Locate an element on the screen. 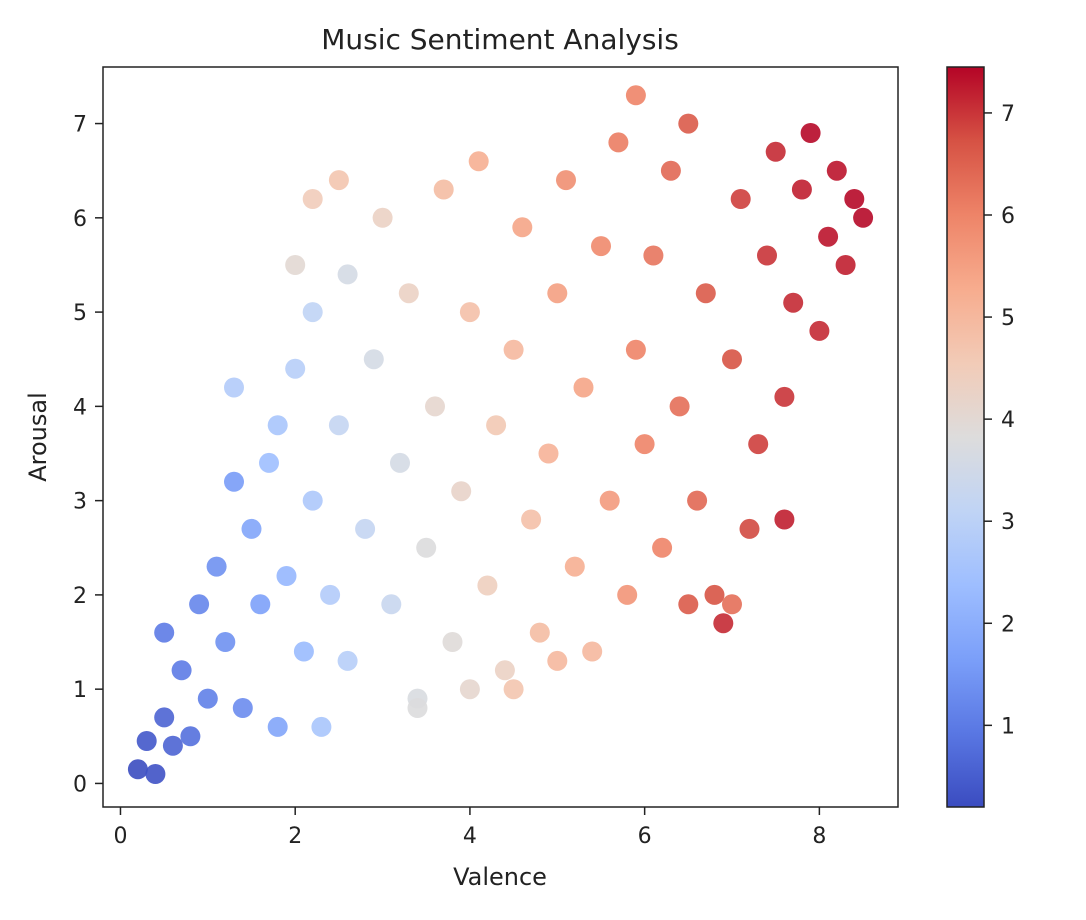 Image resolution: width=1086 pixels, height=920 pixels. colorbar is located at coordinates (965, 437).